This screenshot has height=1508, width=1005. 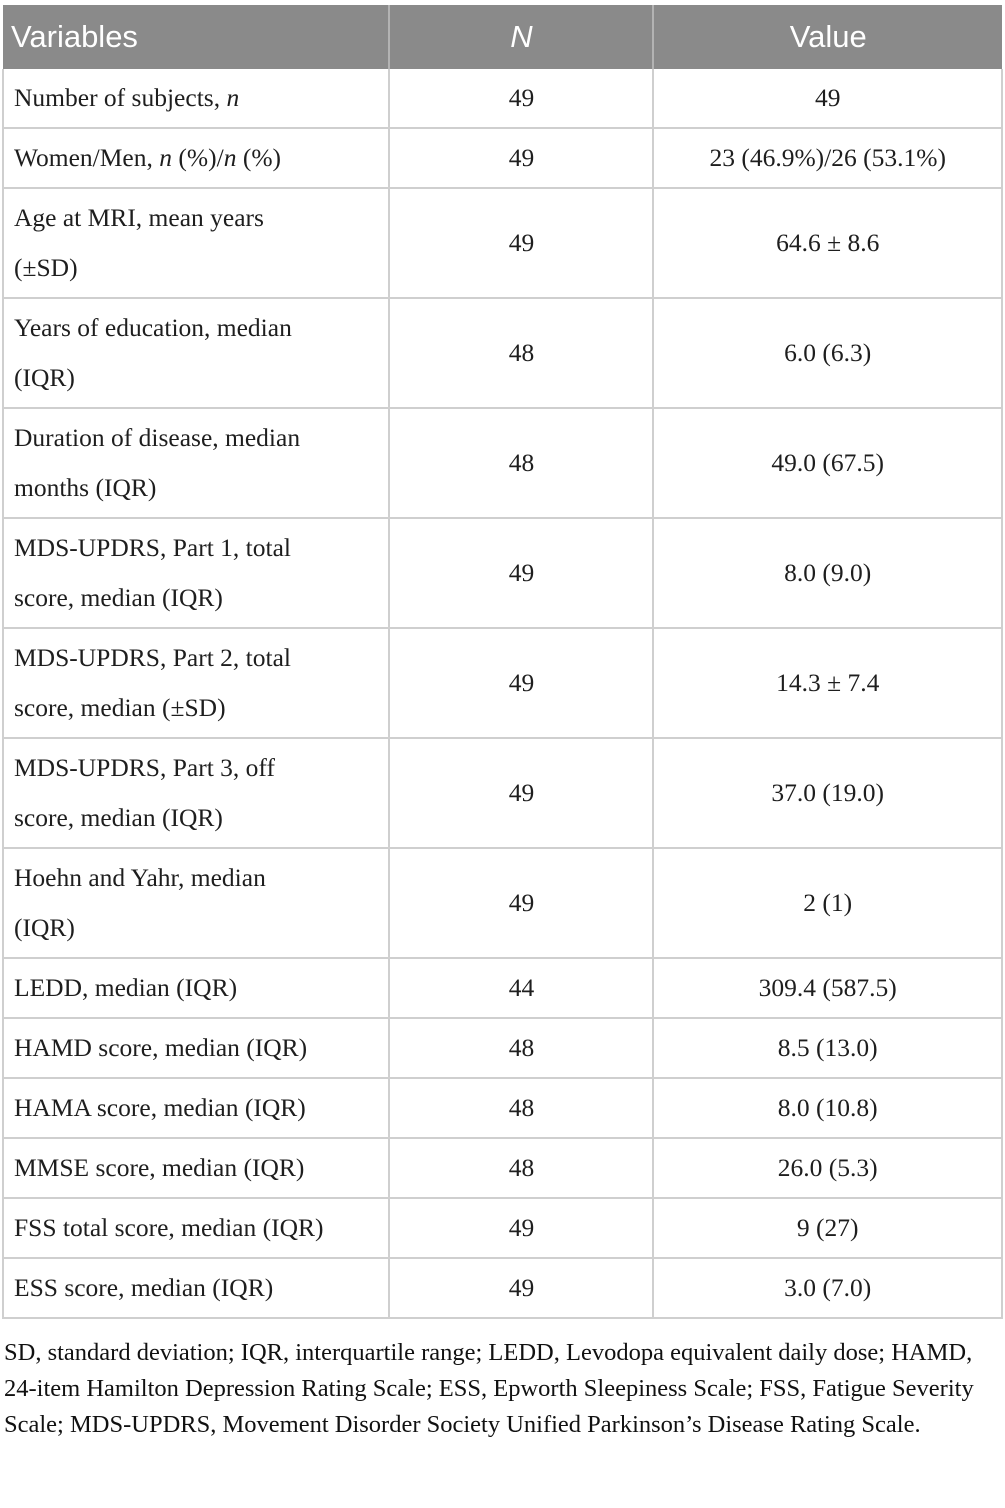 What do you see at coordinates (827, 99) in the screenshot?
I see `value-cell: 49` at bounding box center [827, 99].